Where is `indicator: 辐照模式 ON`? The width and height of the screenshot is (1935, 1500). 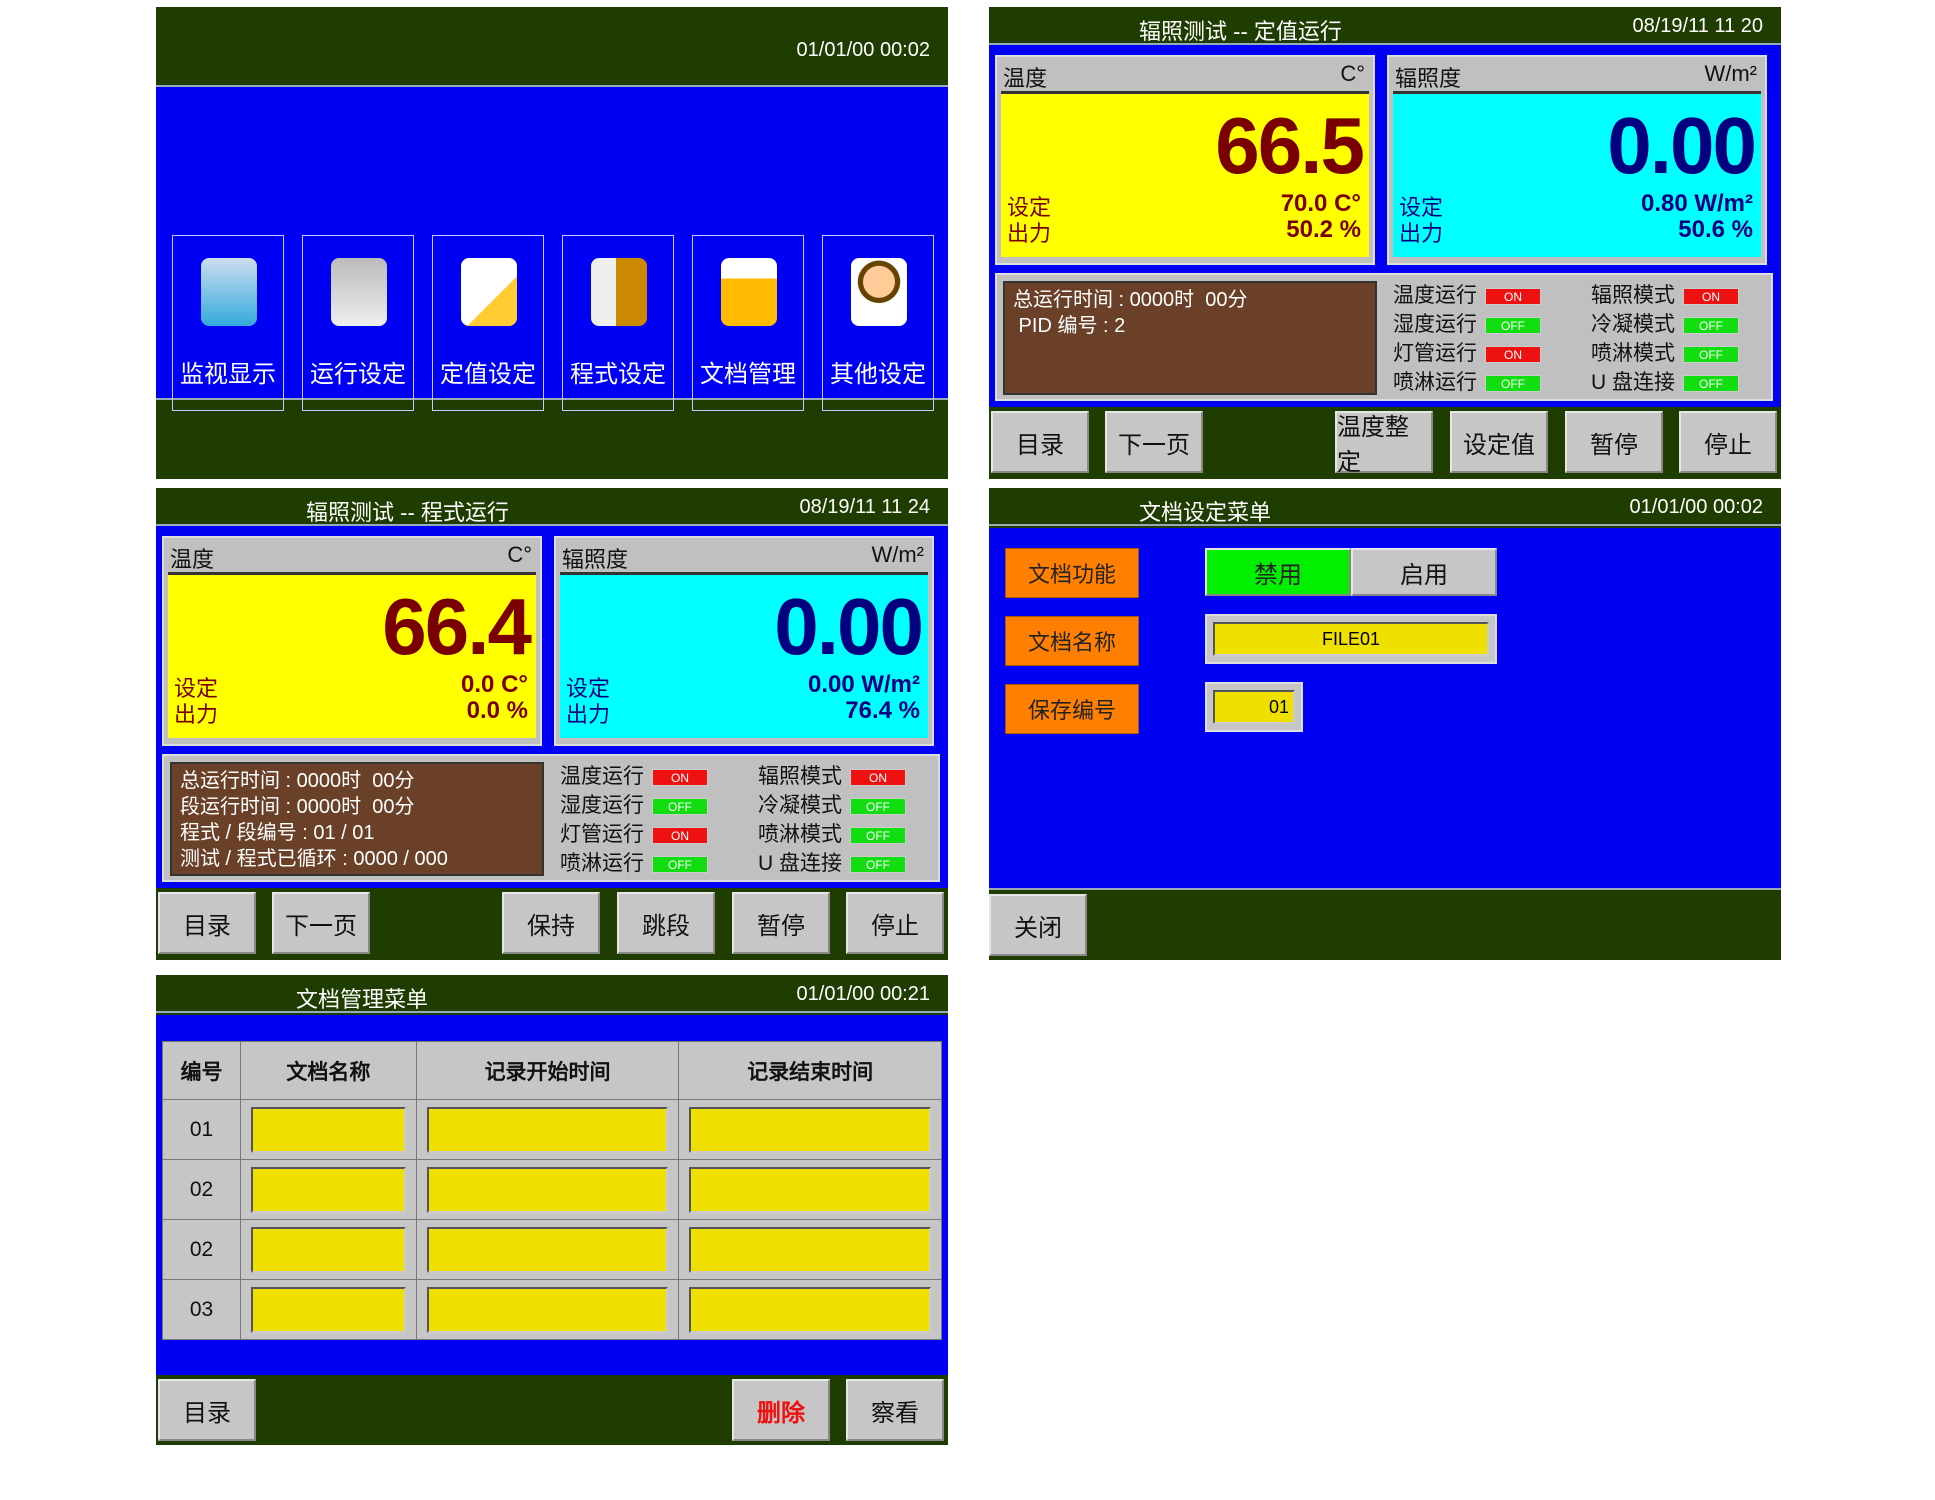
indicator: 辐照模式 ON is located at coordinates (832, 775).